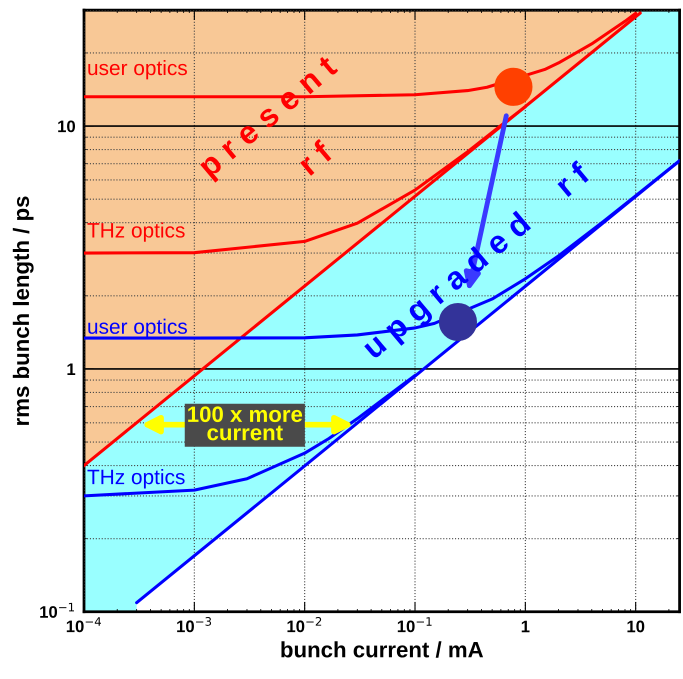 The image size is (683, 679). What do you see at coordinates (245, 423) in the screenshot?
I see `annotation: 100 x more current` at bounding box center [245, 423].